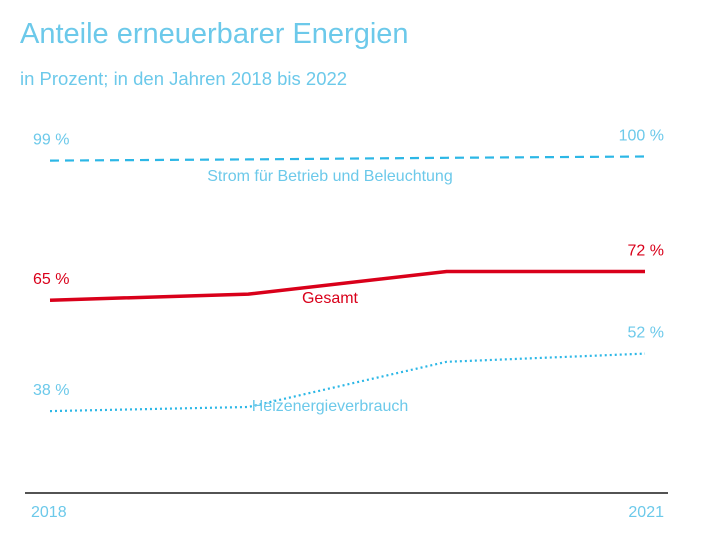 The image size is (725, 535). Describe the element at coordinates (646, 333) in the screenshot. I see `series-3-end-label: 52 %` at that location.